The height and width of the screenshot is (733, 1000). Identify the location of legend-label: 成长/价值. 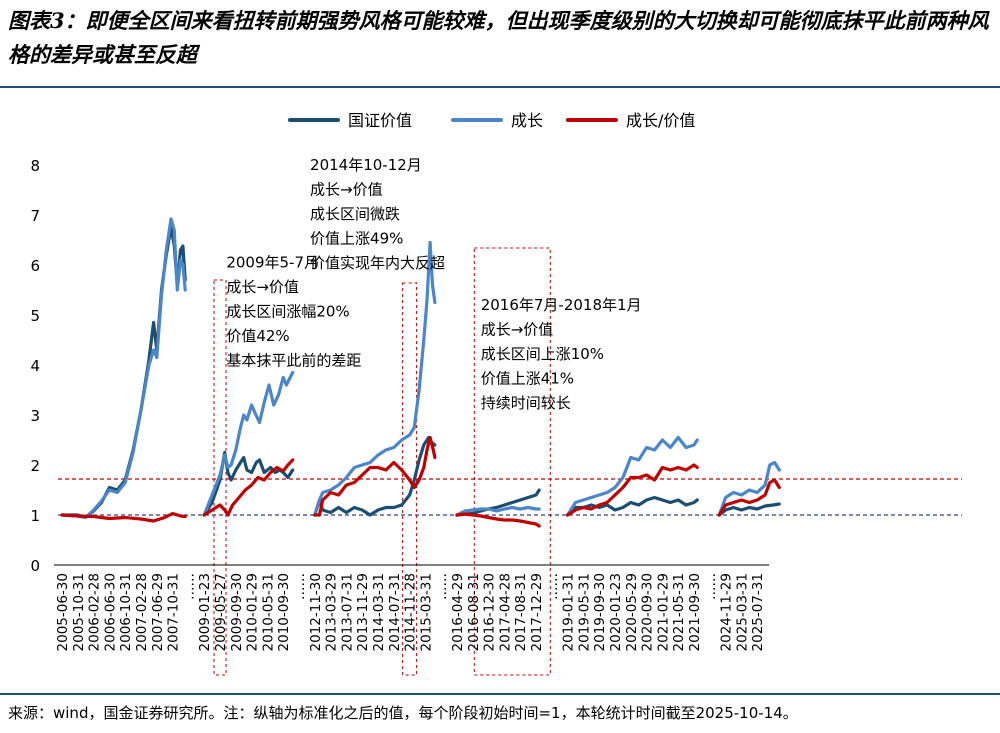
(660, 120).